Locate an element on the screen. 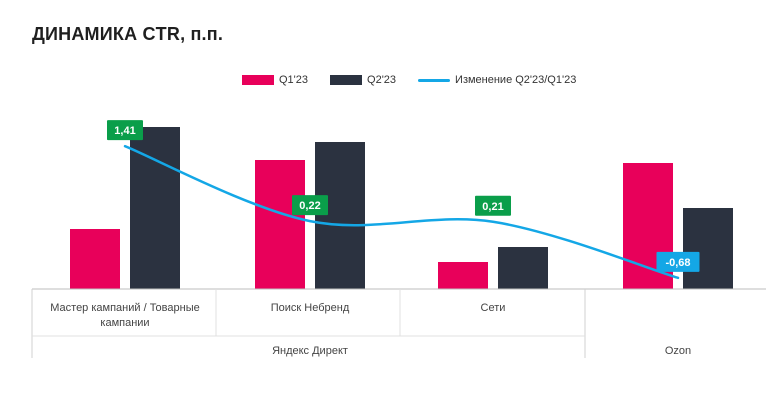 The height and width of the screenshot is (400, 766). legend-label-q1: Q1'23 is located at coordinates (294, 80).